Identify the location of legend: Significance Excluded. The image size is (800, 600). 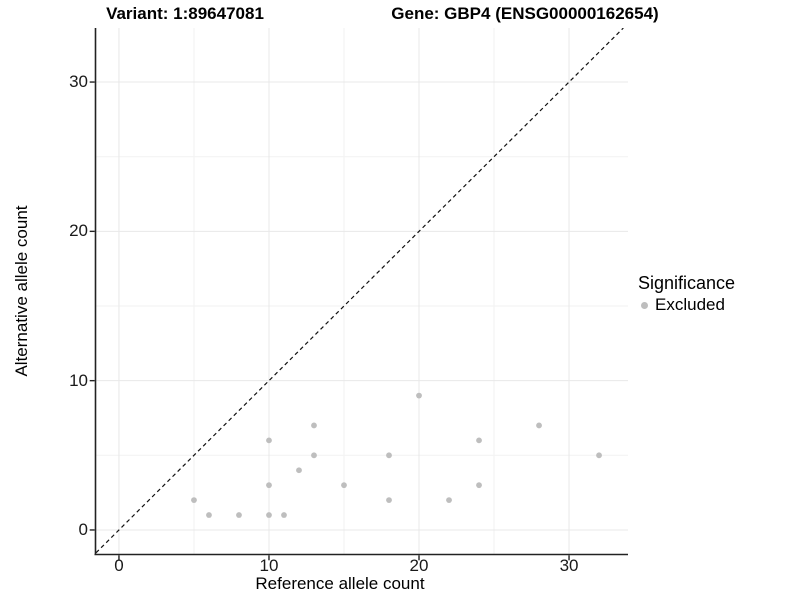
(686, 293).